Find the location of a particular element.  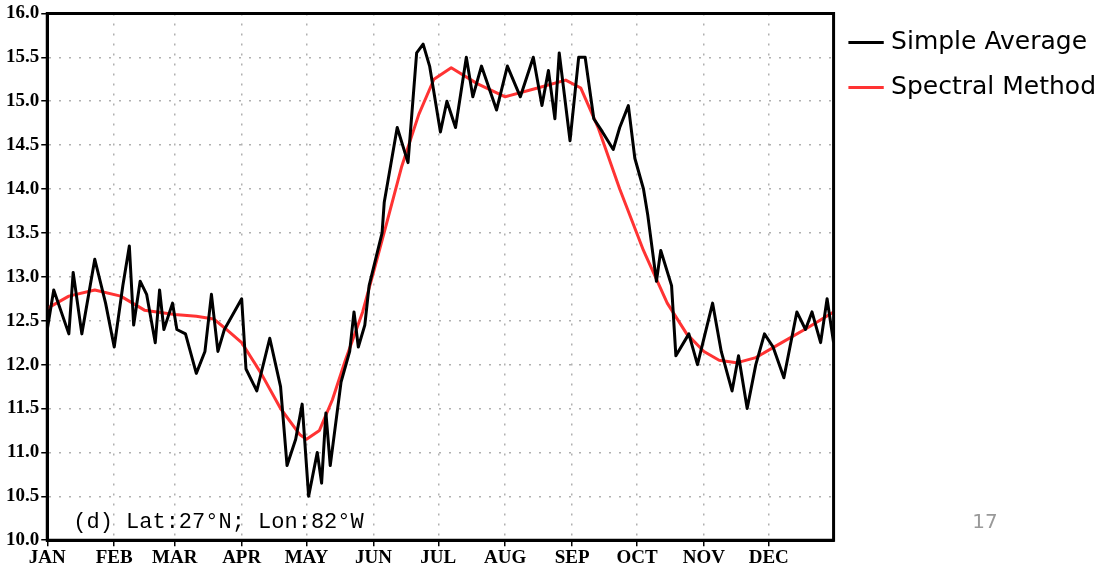

x-tick-label: JUN is located at coordinates (373, 556).